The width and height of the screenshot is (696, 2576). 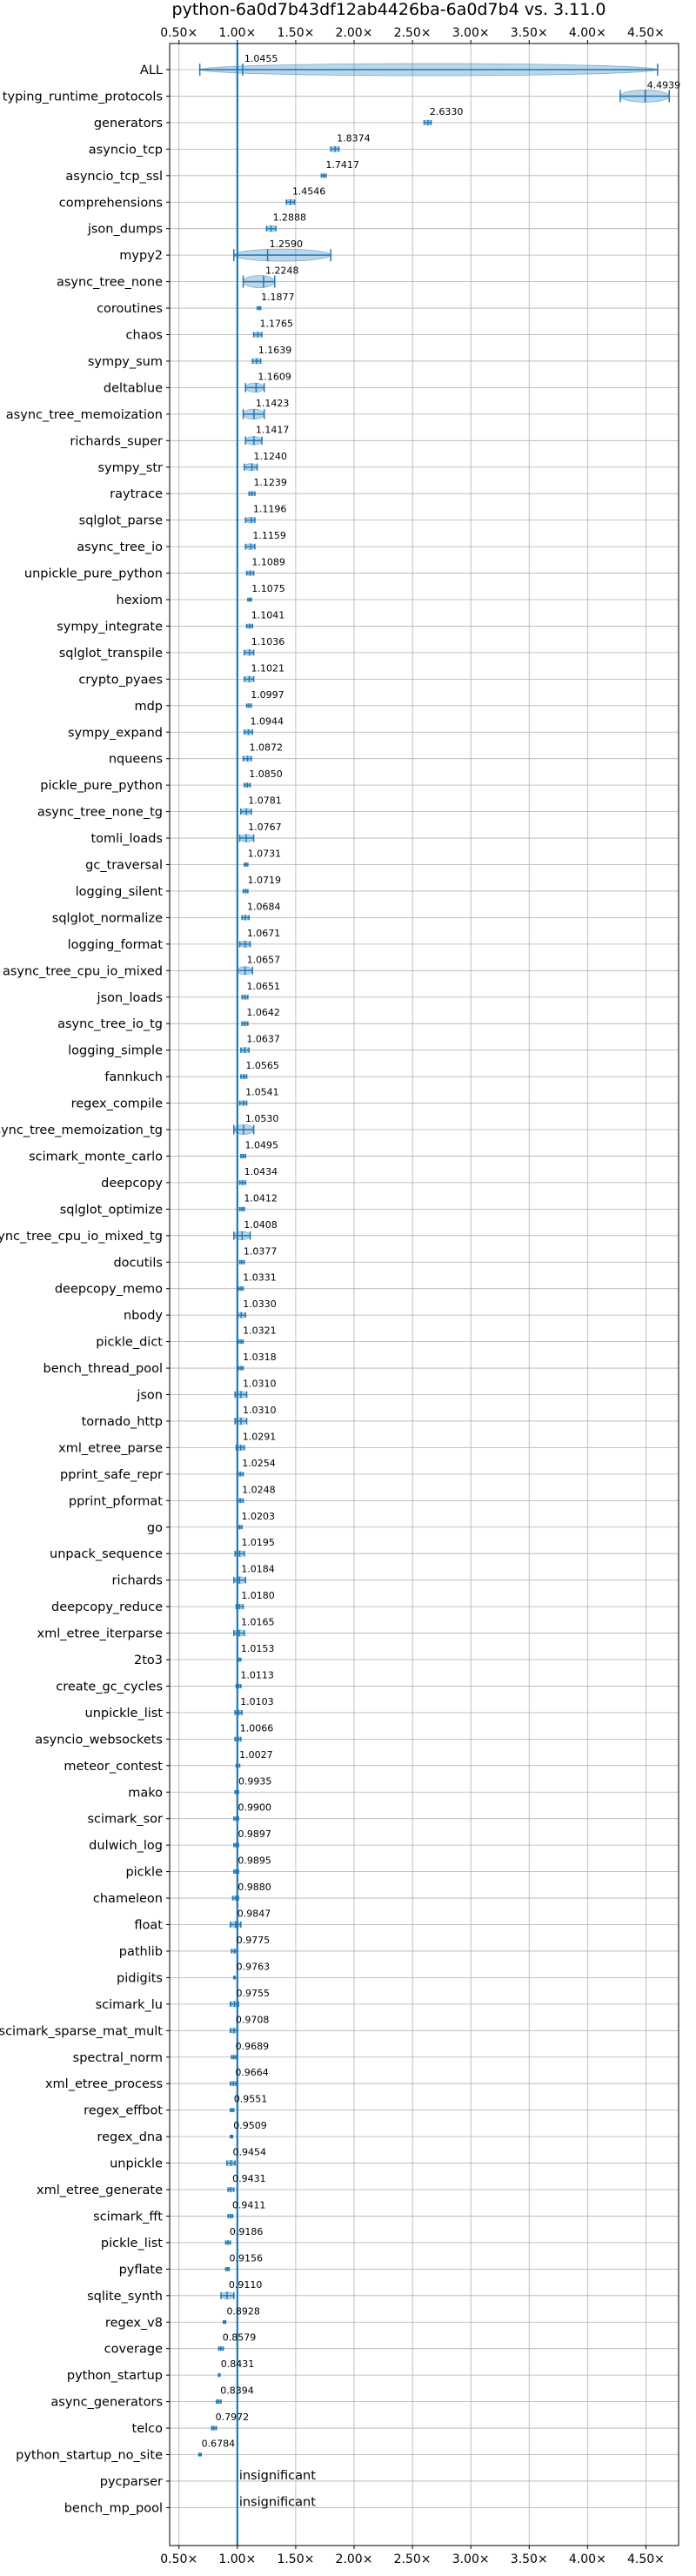 I want to click on value-label: 1.0455, so click(x=261, y=59).